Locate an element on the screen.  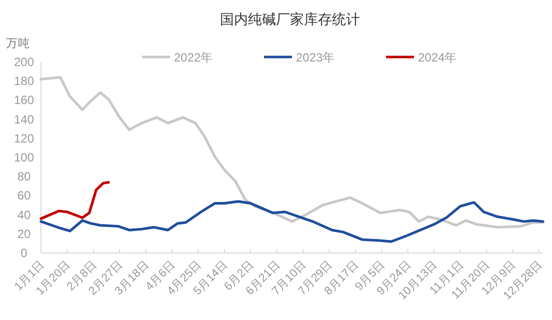
y-tick-label: 100 is located at coordinates (24, 157).